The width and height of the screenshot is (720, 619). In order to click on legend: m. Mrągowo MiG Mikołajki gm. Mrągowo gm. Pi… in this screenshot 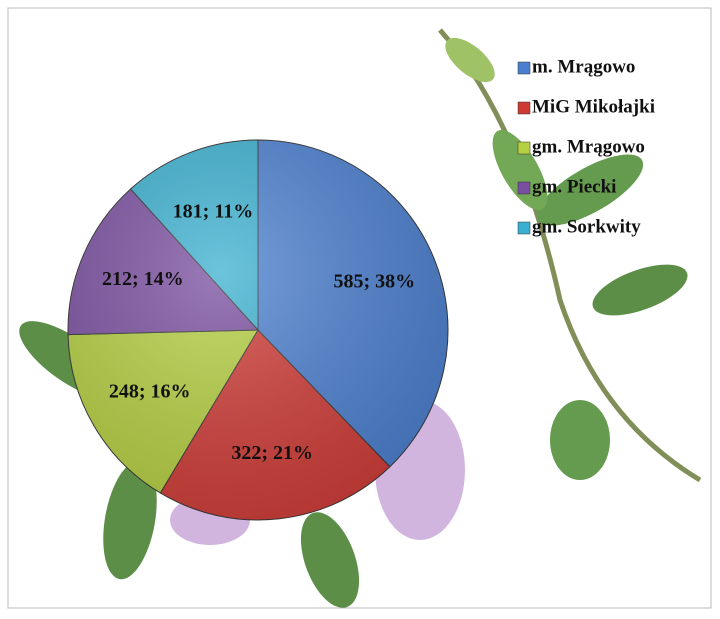, I will do `click(586, 146)`.